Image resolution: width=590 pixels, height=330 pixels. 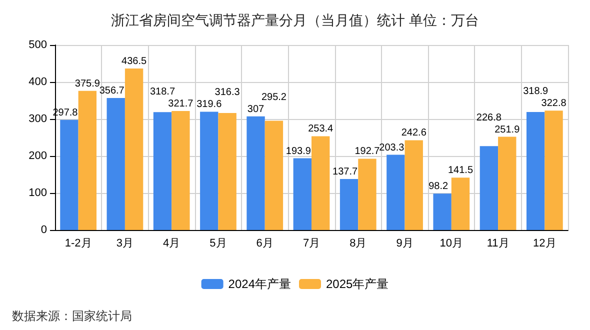 What do you see at coordinates (218, 244) in the screenshot?
I see `x-tick-label: 5月` at bounding box center [218, 244].